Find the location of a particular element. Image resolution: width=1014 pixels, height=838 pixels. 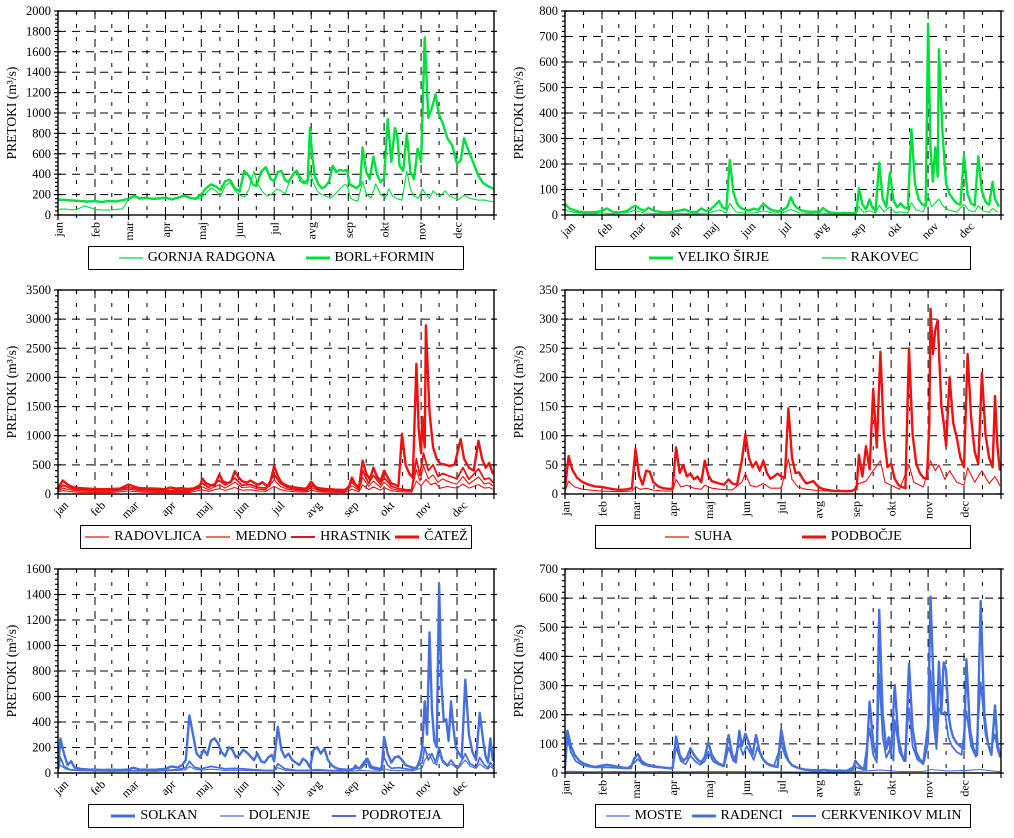

legend-item: ČATEŽ is located at coordinates (431, 537).